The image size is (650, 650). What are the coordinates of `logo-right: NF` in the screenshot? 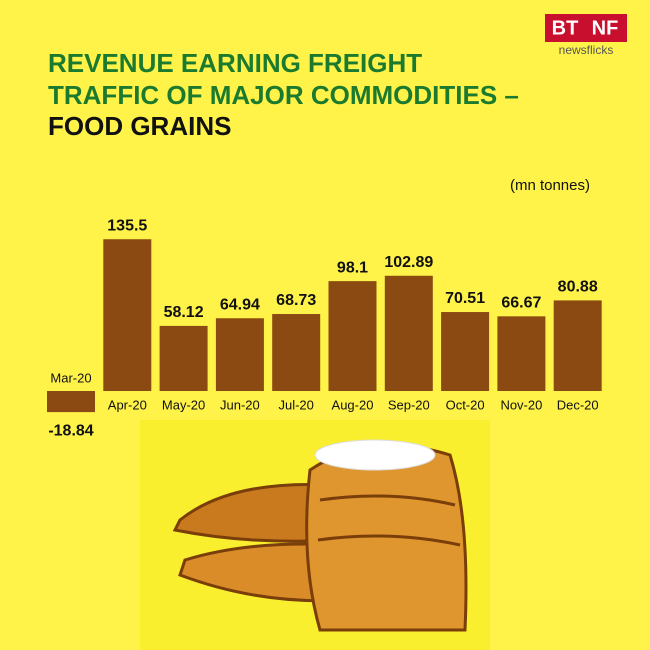 It's located at (605, 28).